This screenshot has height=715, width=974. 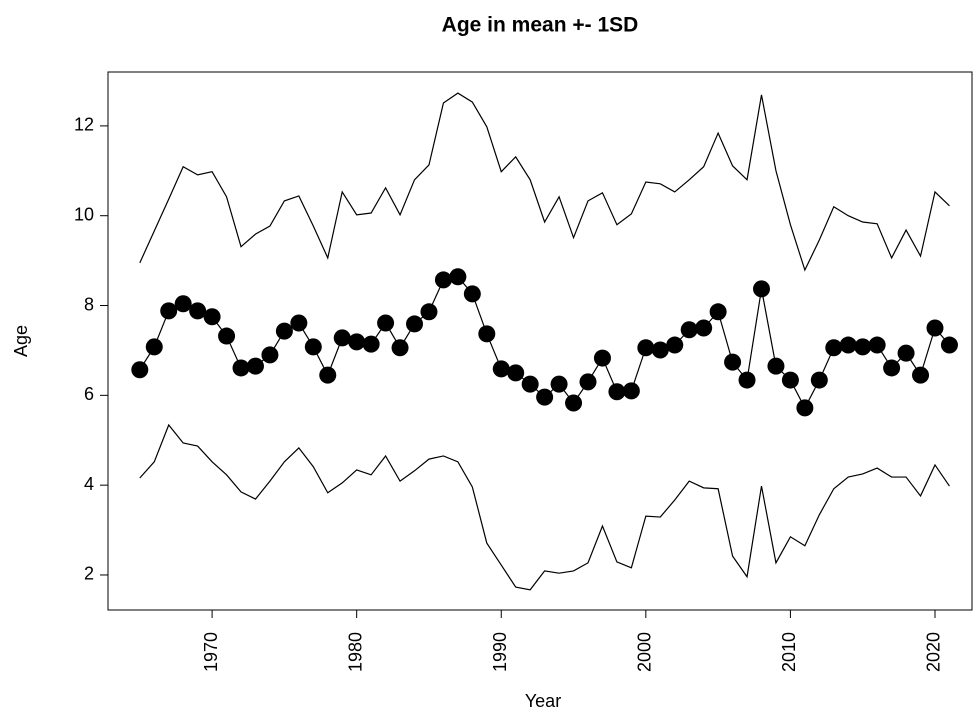 What do you see at coordinates (84, 125) in the screenshot?
I see `y-tick-label: 12` at bounding box center [84, 125].